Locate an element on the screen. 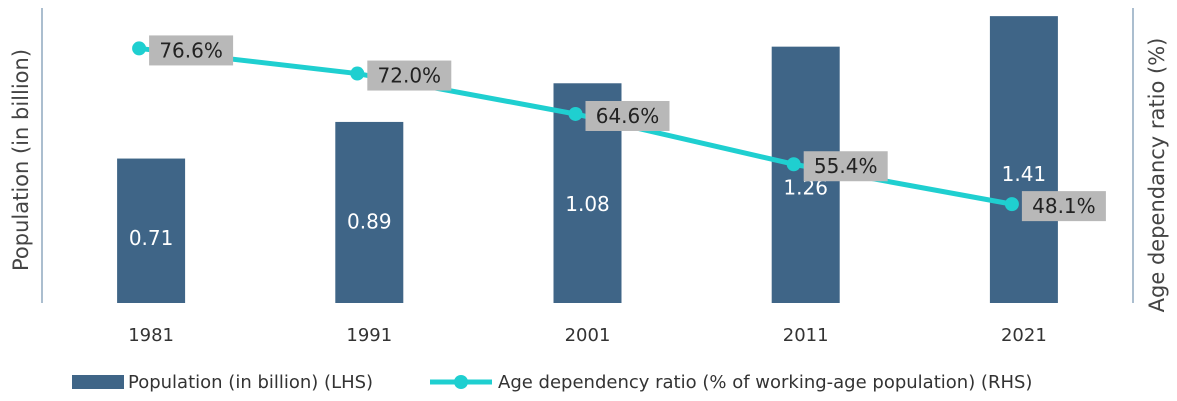  line-point-1981 is located at coordinates (139, 48).